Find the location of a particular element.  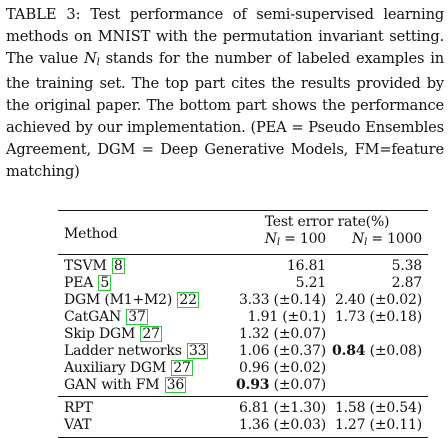

table-row: Skip DGM 27 1.32 (±0.07) is located at coordinates (243, 334).